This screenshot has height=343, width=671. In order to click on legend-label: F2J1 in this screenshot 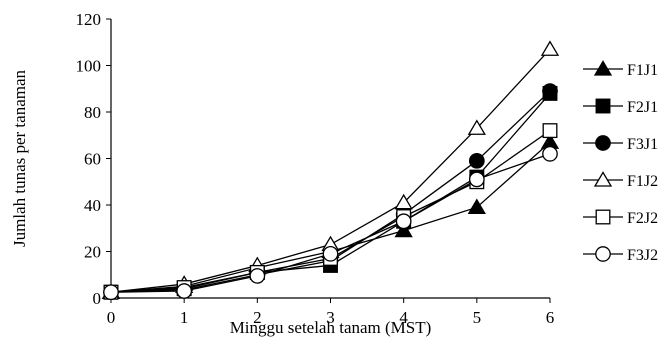, I will do `click(642, 107)`.